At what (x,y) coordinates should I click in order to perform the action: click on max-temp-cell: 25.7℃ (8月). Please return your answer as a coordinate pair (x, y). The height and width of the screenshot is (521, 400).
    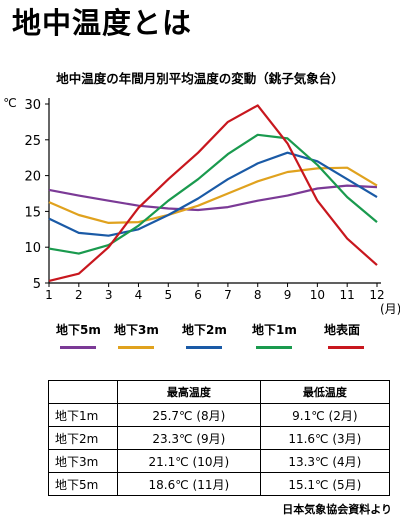
    Looking at the image, I should click on (189, 415).